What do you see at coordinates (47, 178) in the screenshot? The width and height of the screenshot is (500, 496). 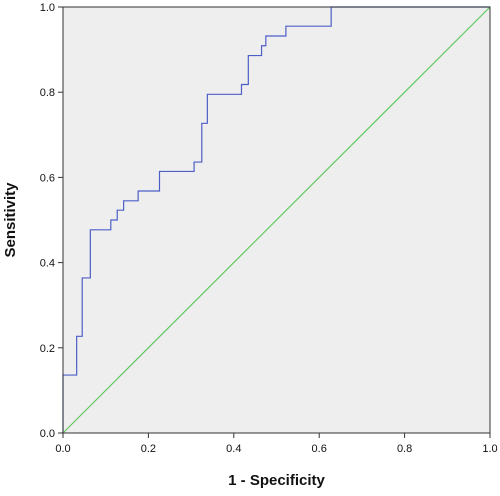 I see `y-tick-label: 0.6` at bounding box center [47, 178].